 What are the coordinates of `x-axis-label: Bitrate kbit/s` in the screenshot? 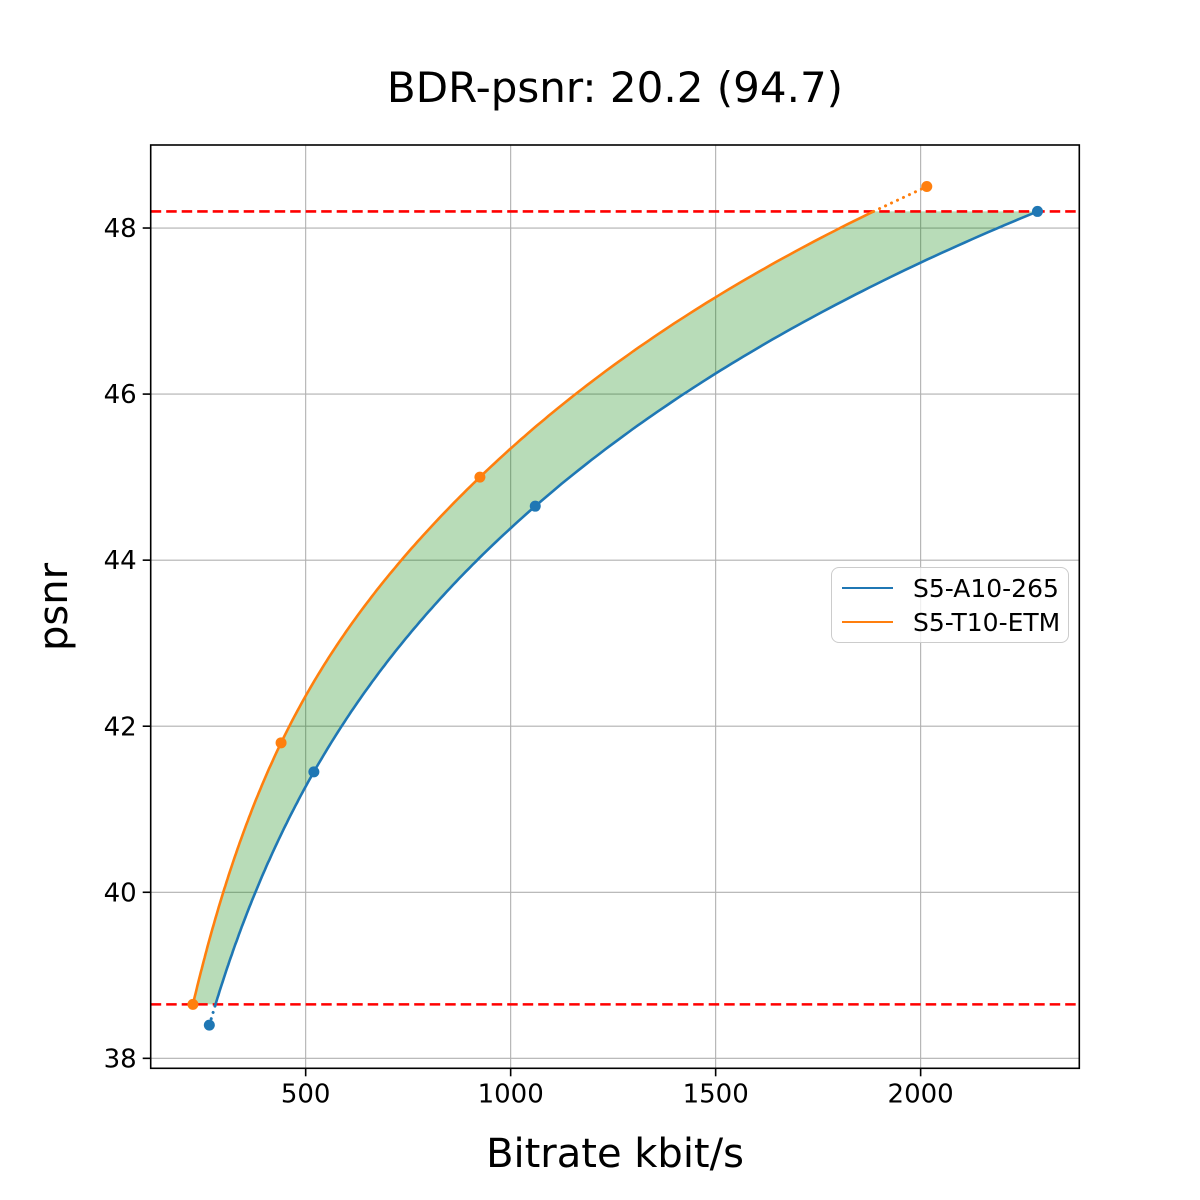 It's located at (615, 1154).